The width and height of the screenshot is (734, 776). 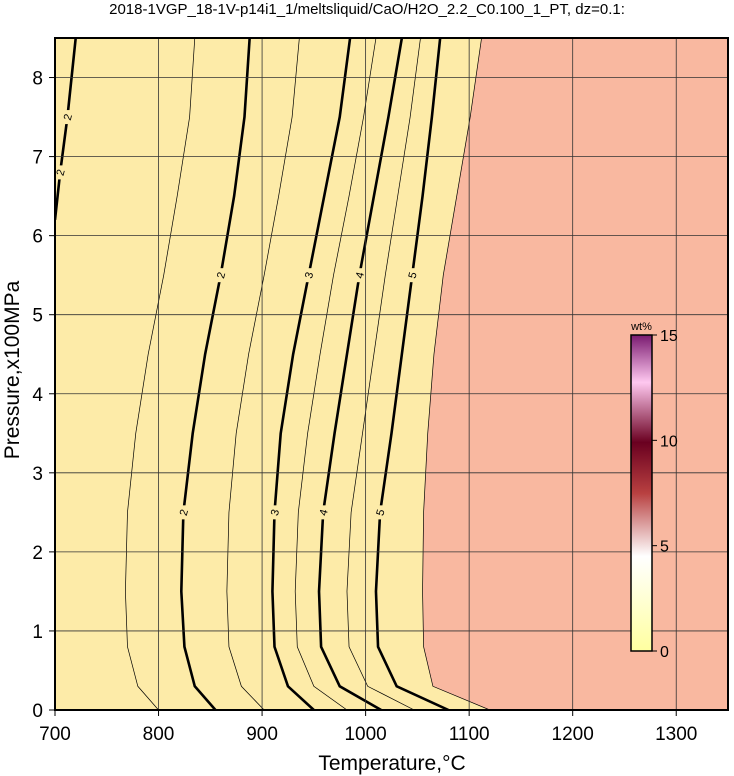 What do you see at coordinates (641, 327) in the screenshot?
I see `colorbar-label: wt%` at bounding box center [641, 327].